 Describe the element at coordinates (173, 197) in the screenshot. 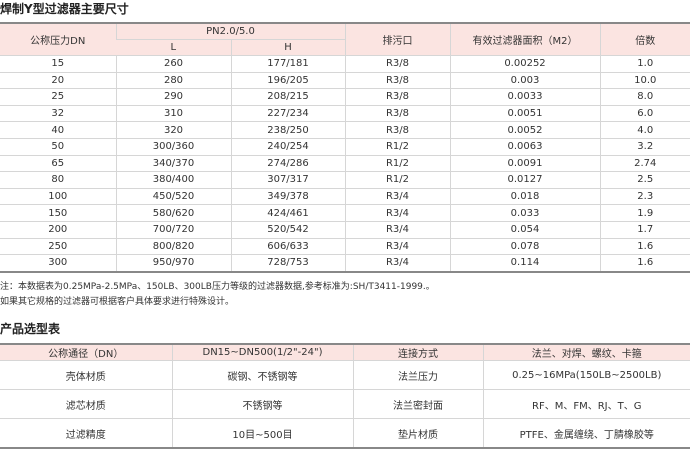

I see `table-cell: 450/520` at that location.